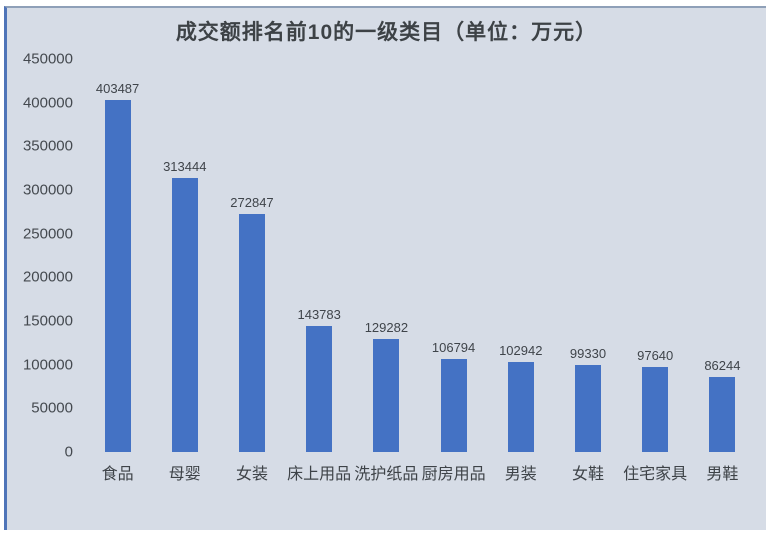  What do you see at coordinates (386, 474) in the screenshot?
I see `x-category-label: 洗护纸品` at bounding box center [386, 474].